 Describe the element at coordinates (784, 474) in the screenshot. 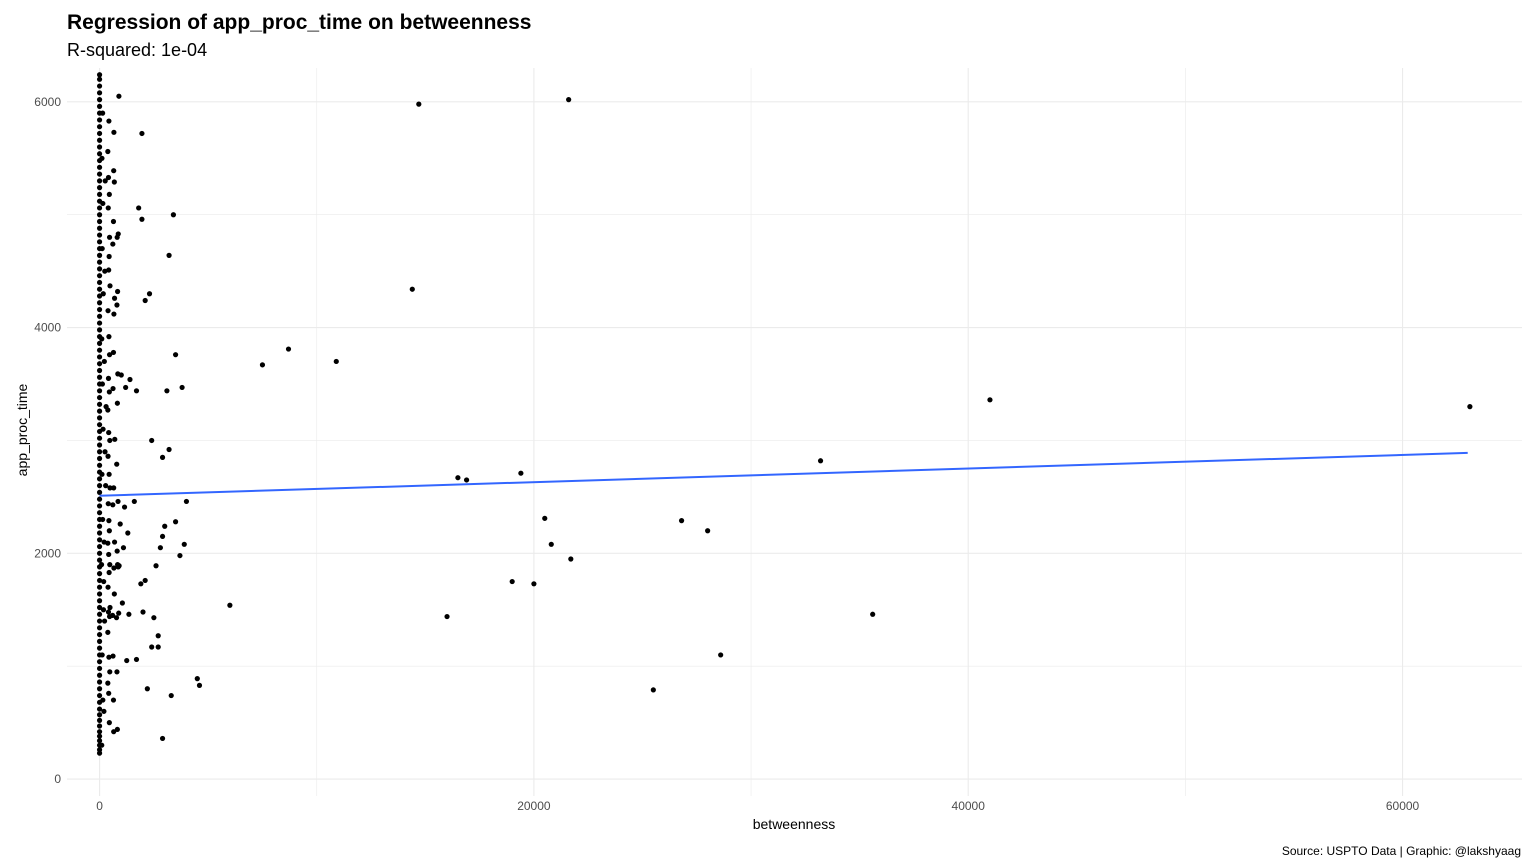

I see `regression-line` at that location.